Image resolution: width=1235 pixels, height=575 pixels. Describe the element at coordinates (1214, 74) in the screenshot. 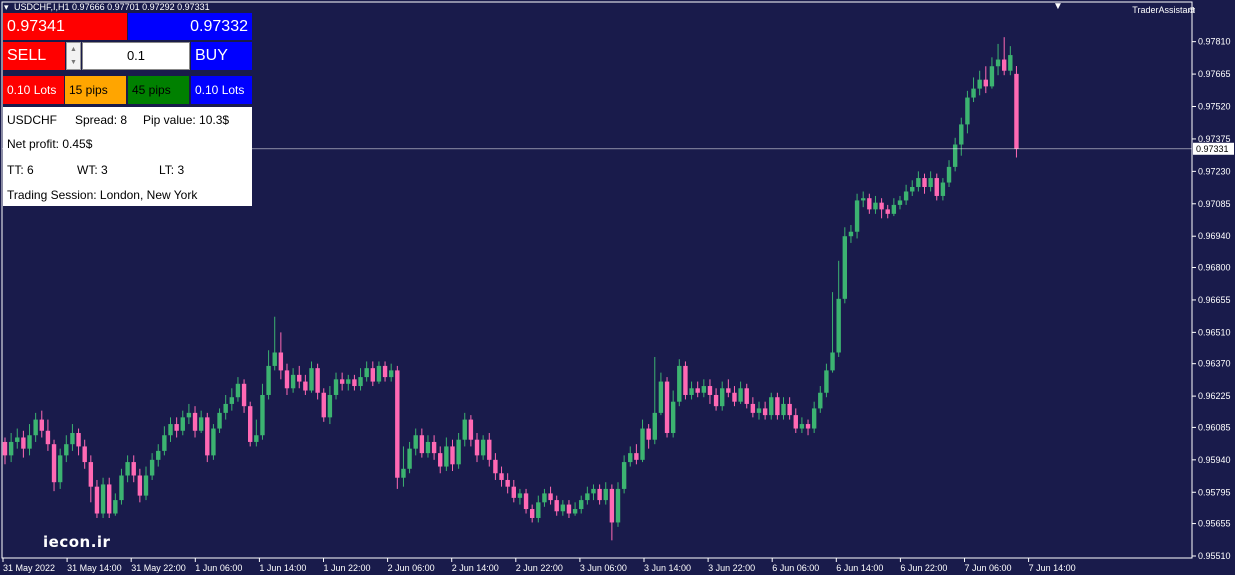

I see `price-tick-label: 0.97665` at that location.